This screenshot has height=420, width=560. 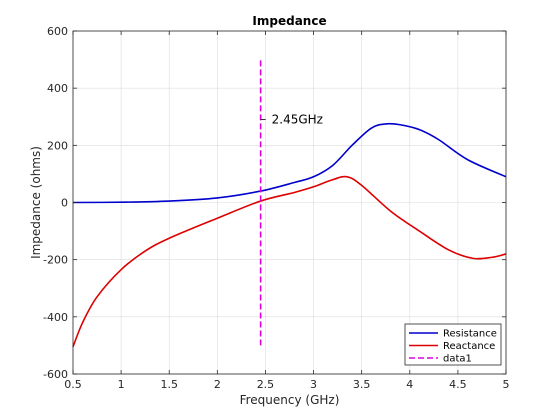 What do you see at coordinates (73, 384) in the screenshot?
I see `x-tick-label: 0.5` at bounding box center [73, 384].